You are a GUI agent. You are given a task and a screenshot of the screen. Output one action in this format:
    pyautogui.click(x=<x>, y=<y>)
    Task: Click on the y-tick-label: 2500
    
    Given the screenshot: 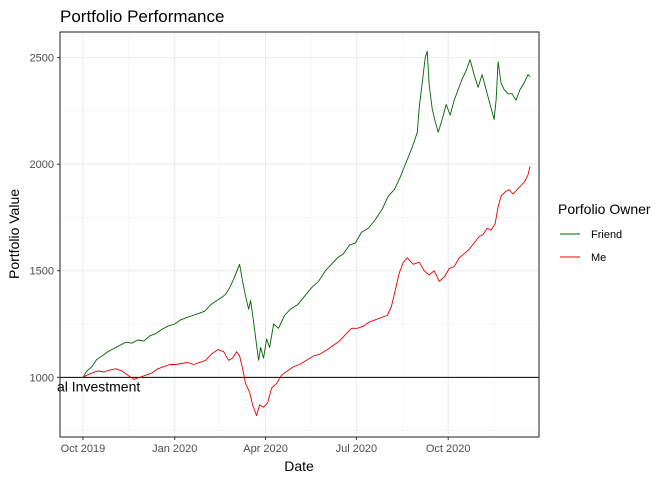 What is the action you would take?
    pyautogui.click(x=42, y=59)
    